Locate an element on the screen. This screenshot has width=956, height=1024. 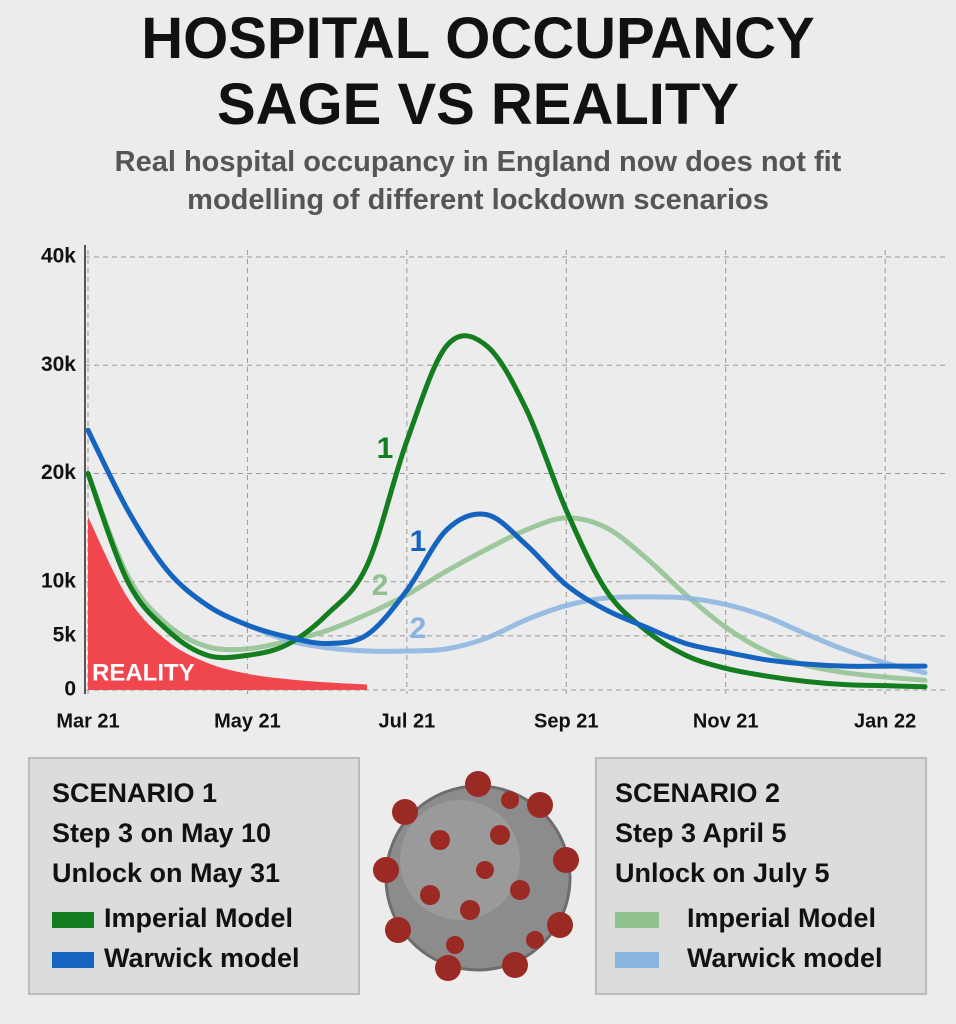
reality-label: REALITY is located at coordinates (143, 672).